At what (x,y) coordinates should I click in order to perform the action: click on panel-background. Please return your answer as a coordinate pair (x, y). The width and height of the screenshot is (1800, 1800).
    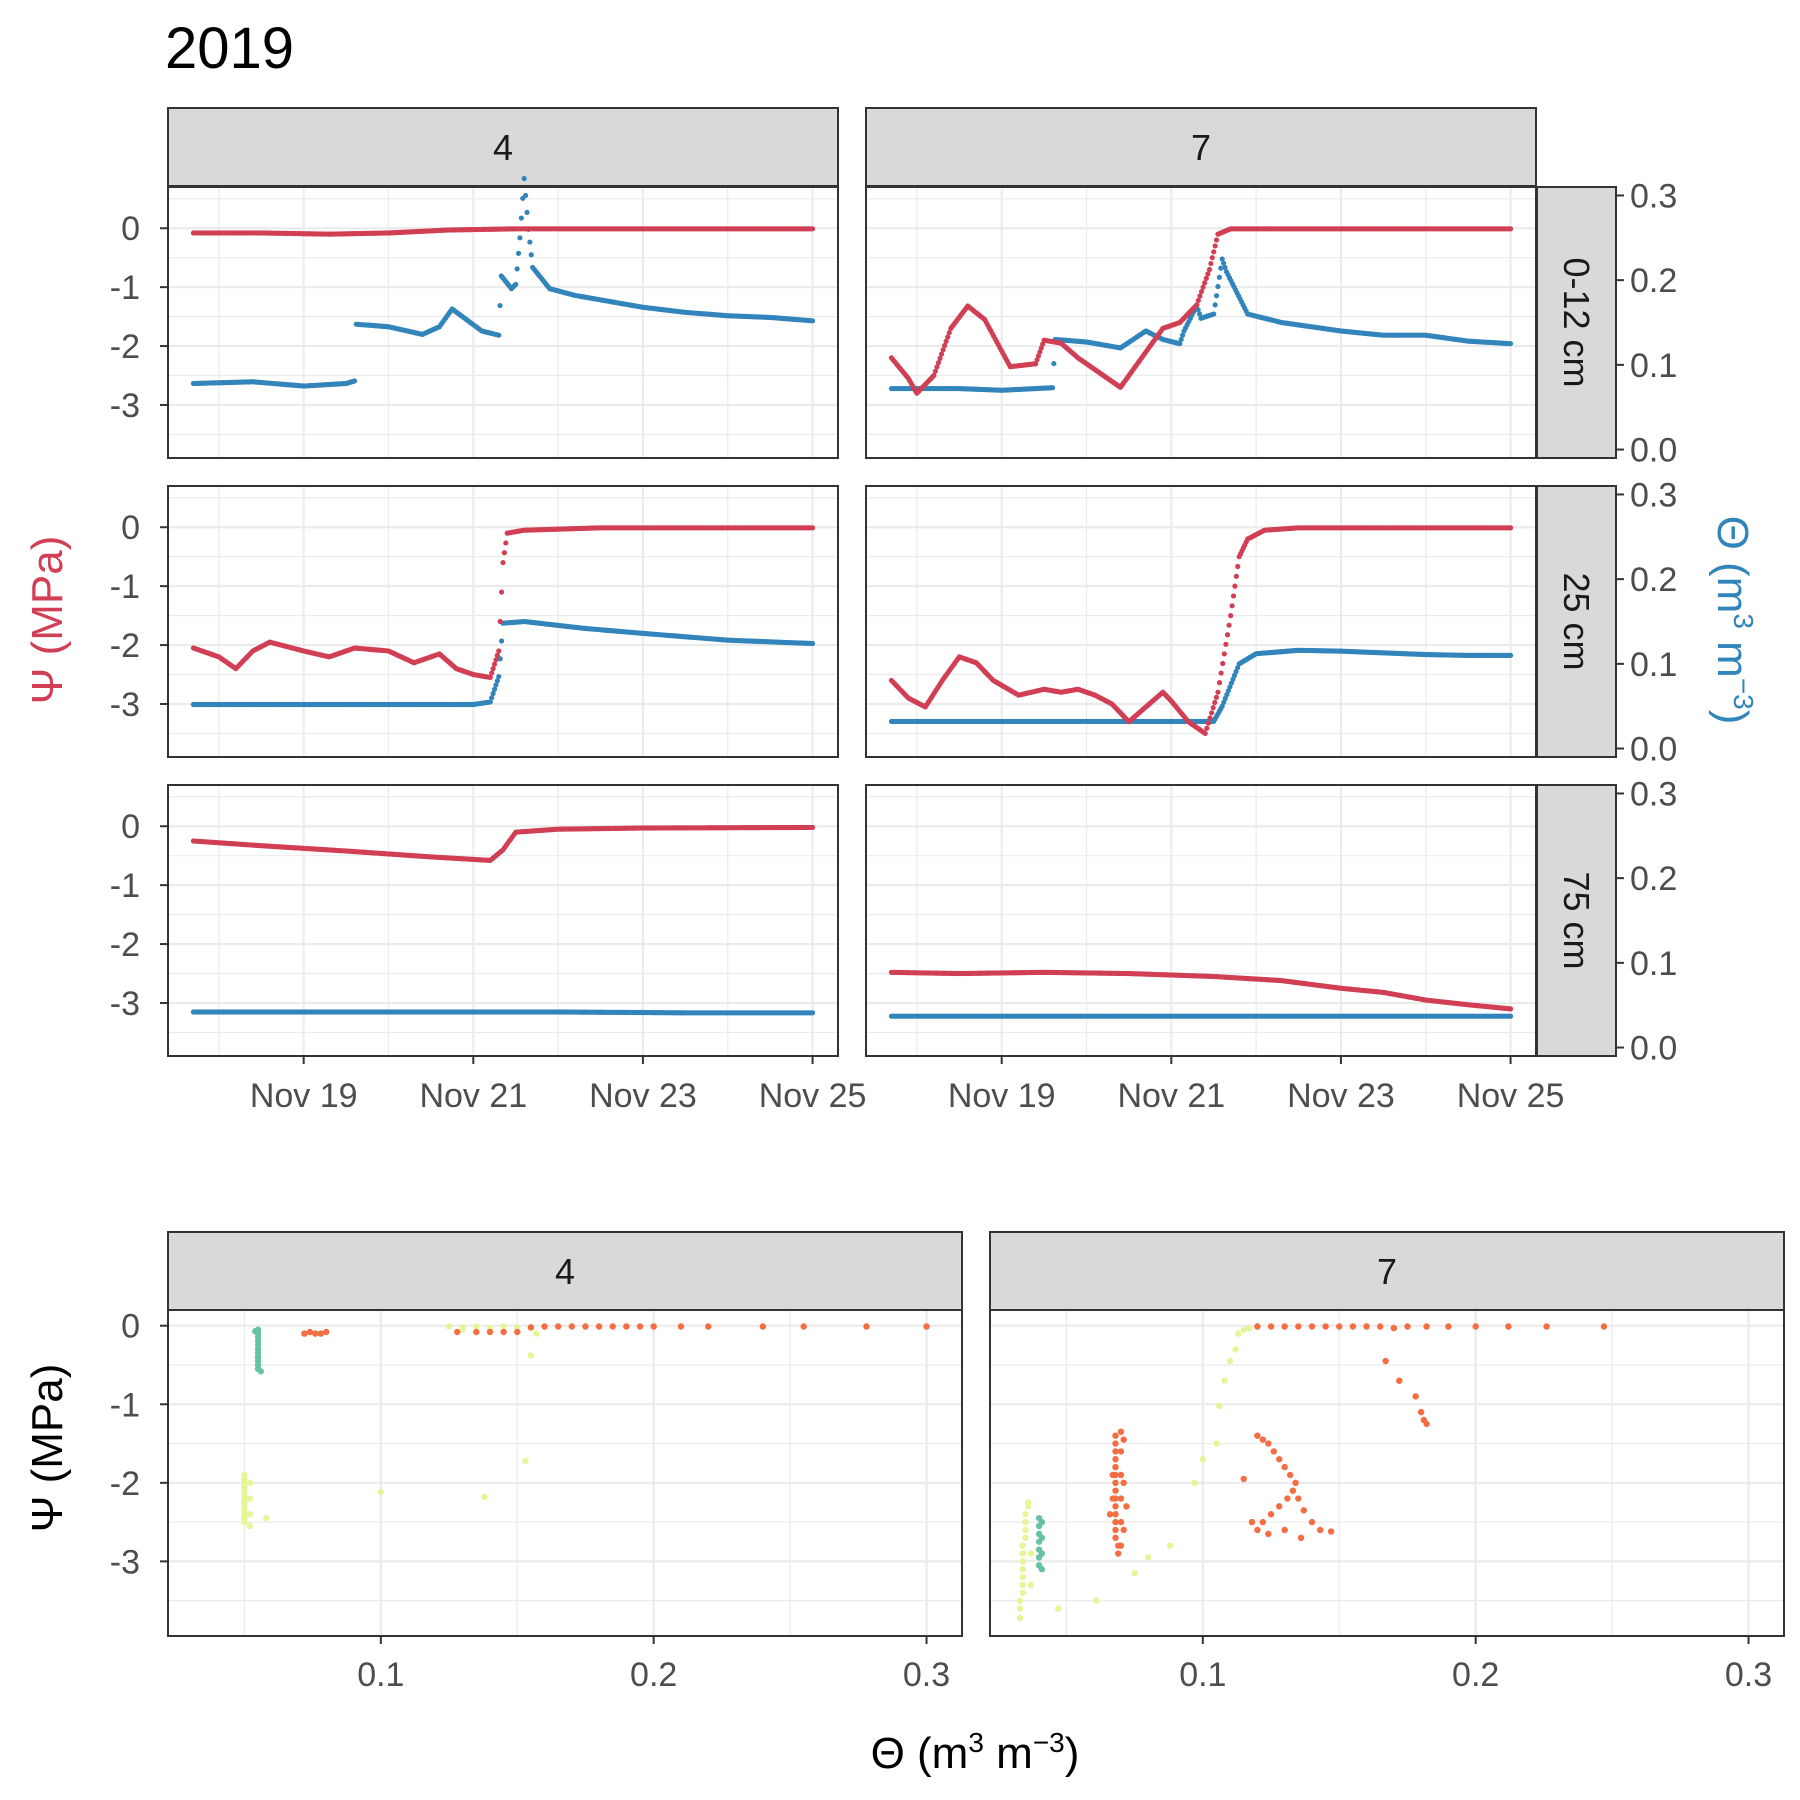
    Looking at the image, I should click on (1201, 322).